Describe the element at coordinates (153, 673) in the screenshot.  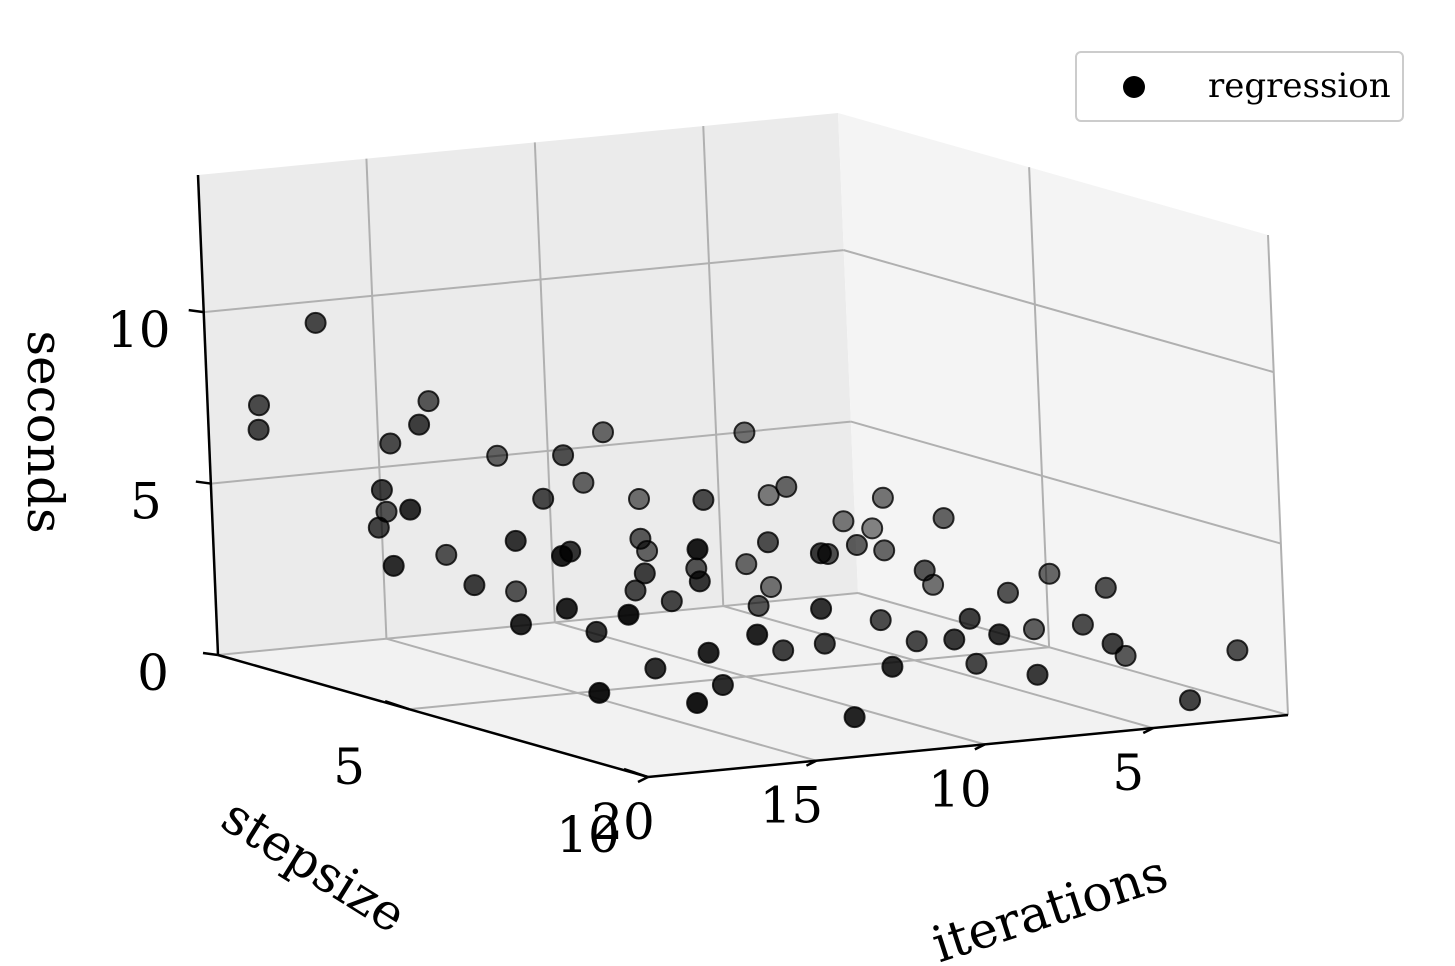
I see `z-tick-label: 0` at that location.